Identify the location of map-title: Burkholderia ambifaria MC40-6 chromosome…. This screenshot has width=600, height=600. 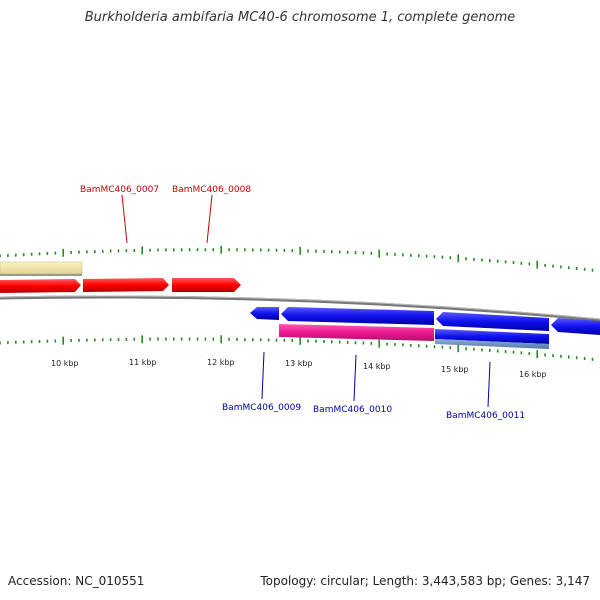
(300, 17).